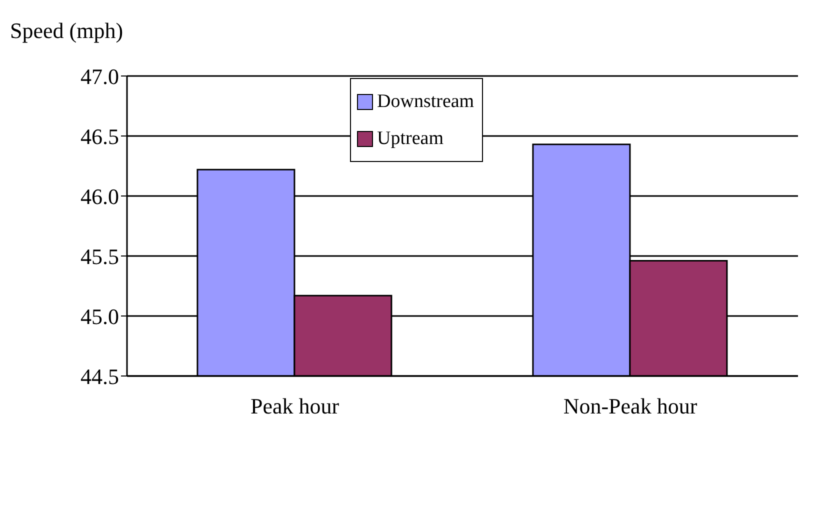 The image size is (815, 523). I want to click on y-tick-label: 46.5, so click(99, 136).